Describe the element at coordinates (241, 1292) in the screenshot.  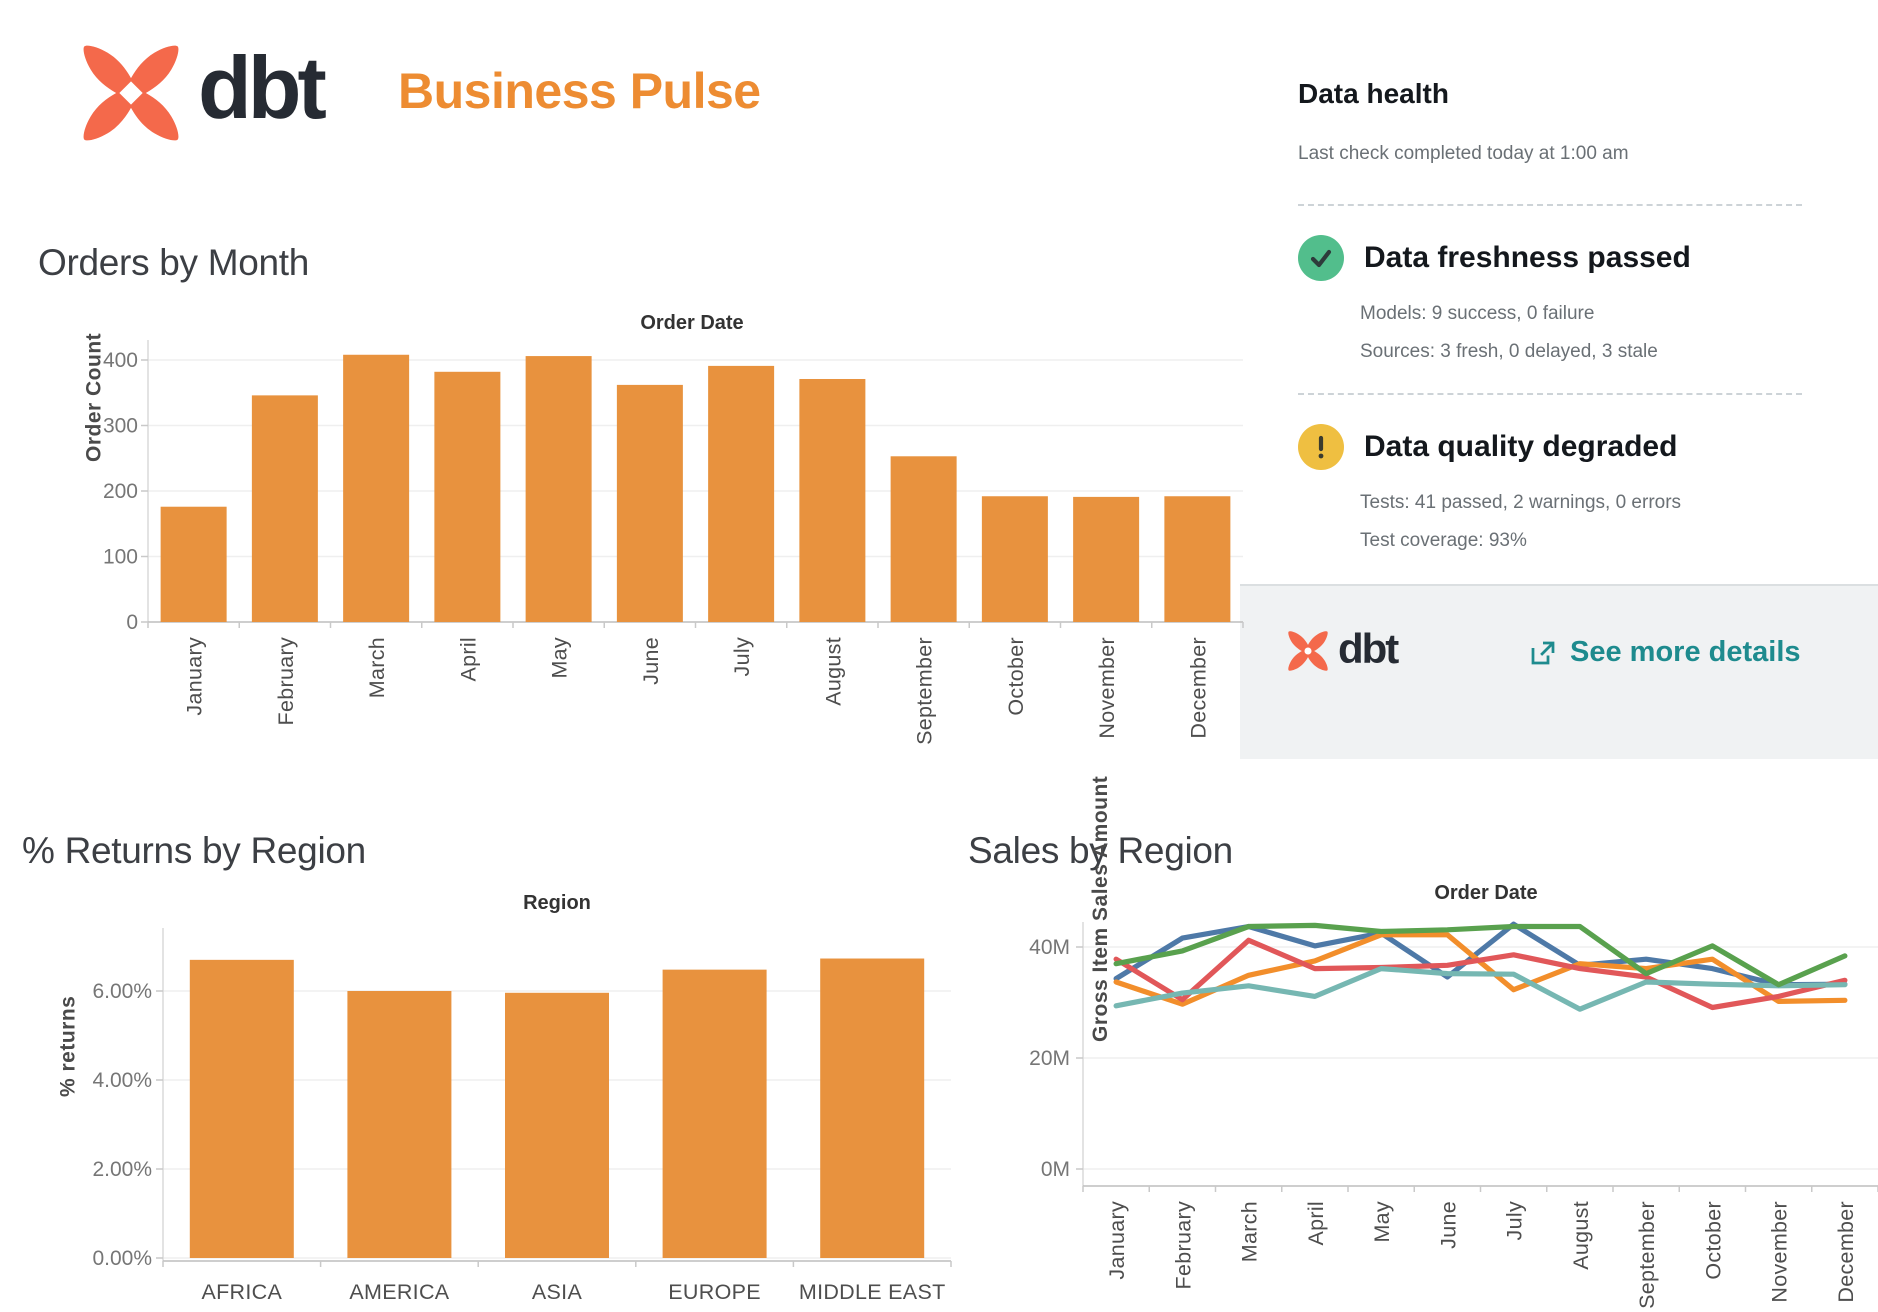
I see `svg-text: AFRICA` at that location.